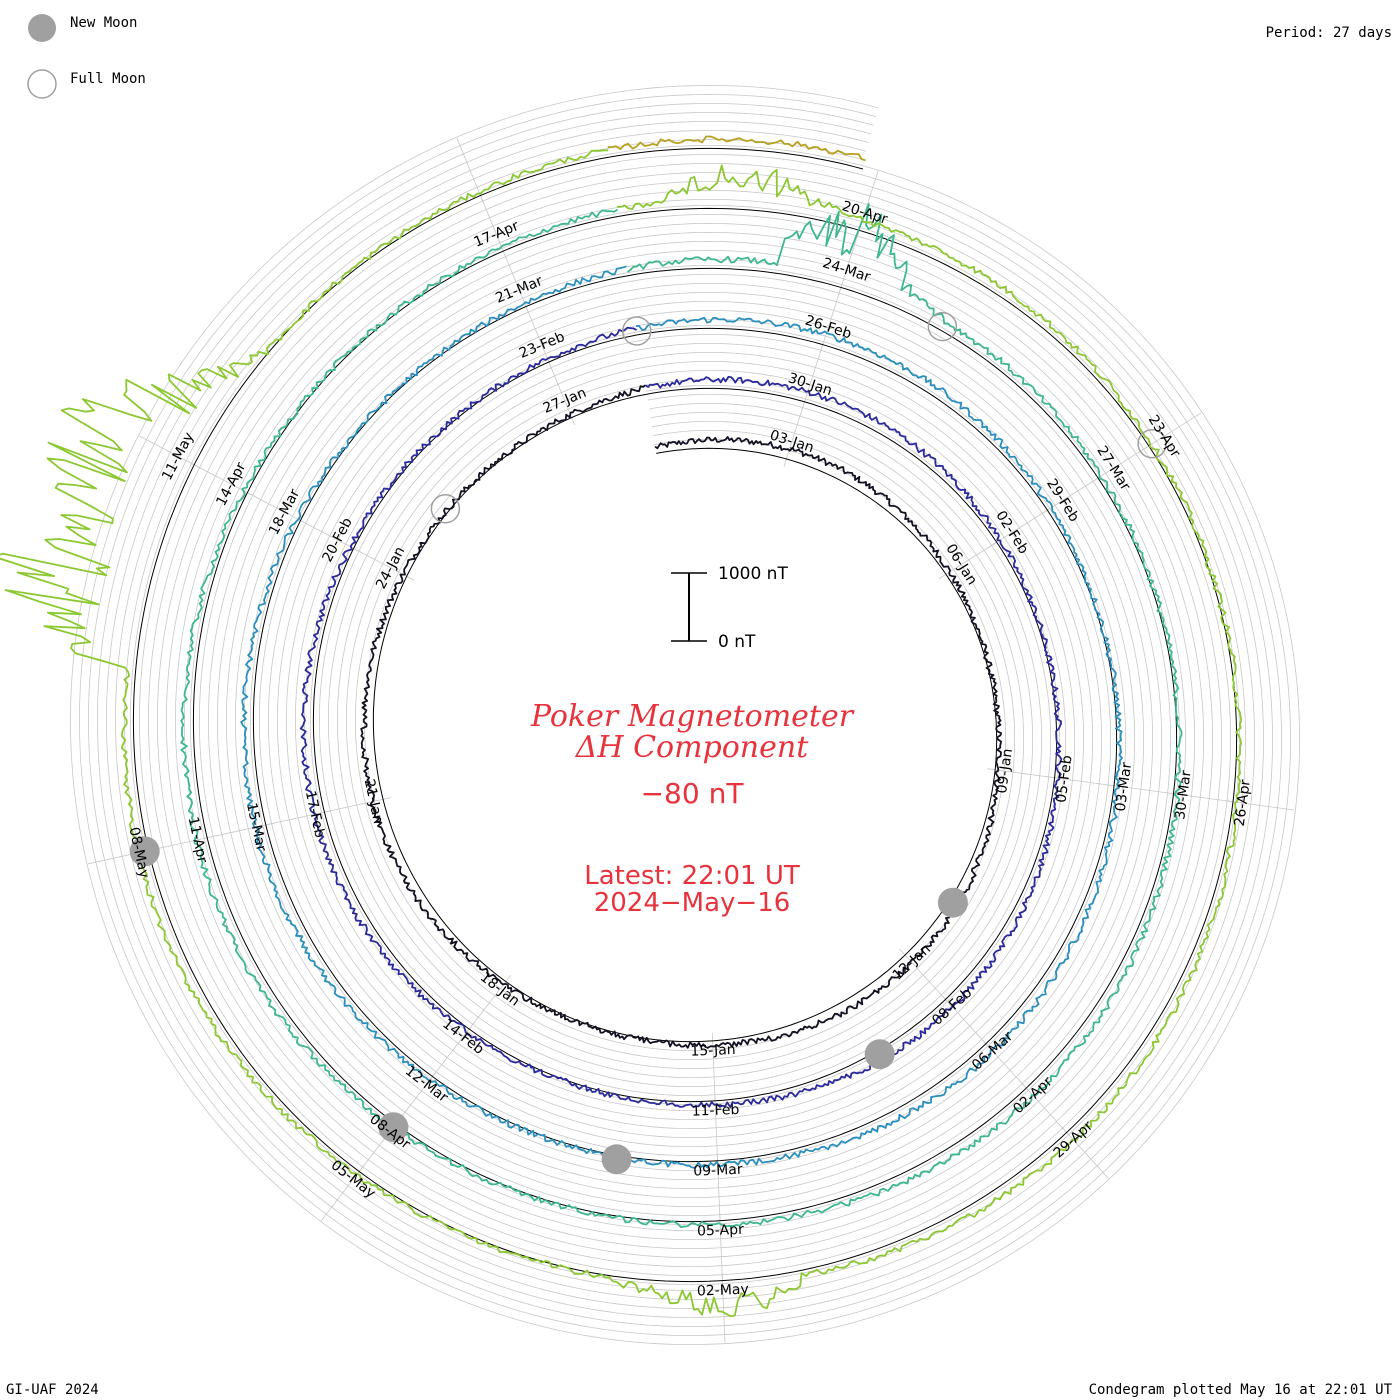 Image resolution: width=1400 pixels, height=1400 pixels. What do you see at coordinates (1241, 1390) in the screenshot?
I see `plotted-label: Condegram plotted May 16 at 22:01 UT` at bounding box center [1241, 1390].